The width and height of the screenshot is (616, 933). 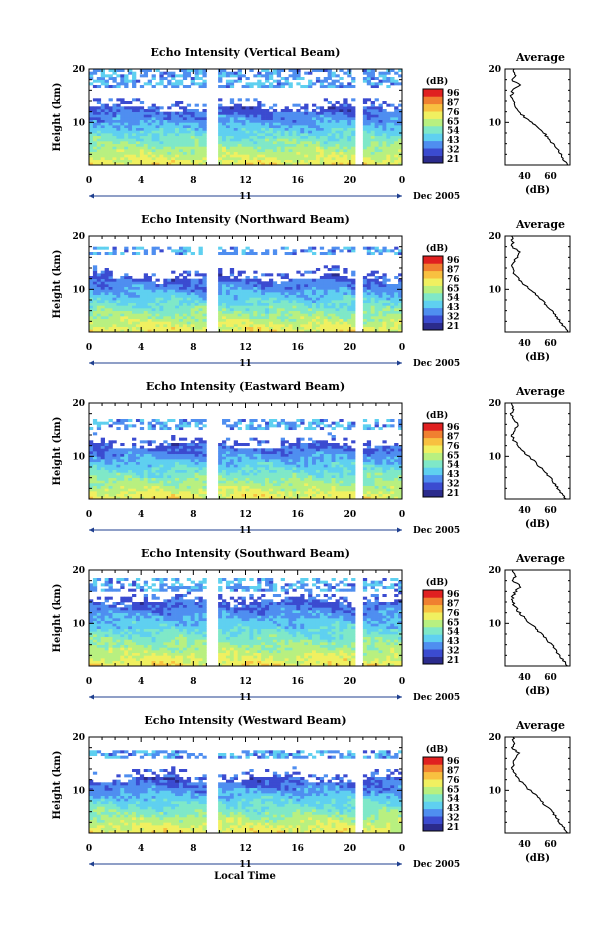 I want to click on x-tick-label: 8, so click(x=193, y=348).